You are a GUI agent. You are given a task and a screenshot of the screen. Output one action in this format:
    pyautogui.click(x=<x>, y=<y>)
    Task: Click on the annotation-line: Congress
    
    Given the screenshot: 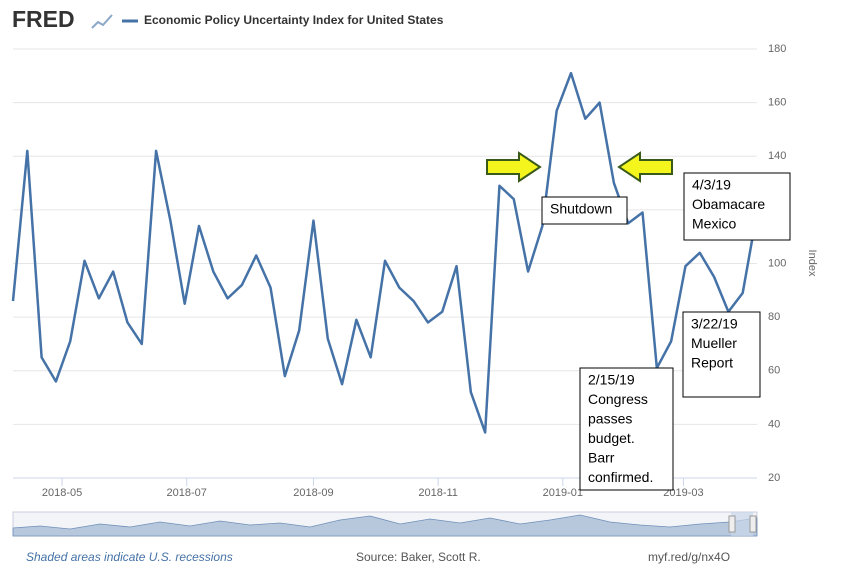 What is the action you would take?
    pyautogui.click(x=618, y=399)
    